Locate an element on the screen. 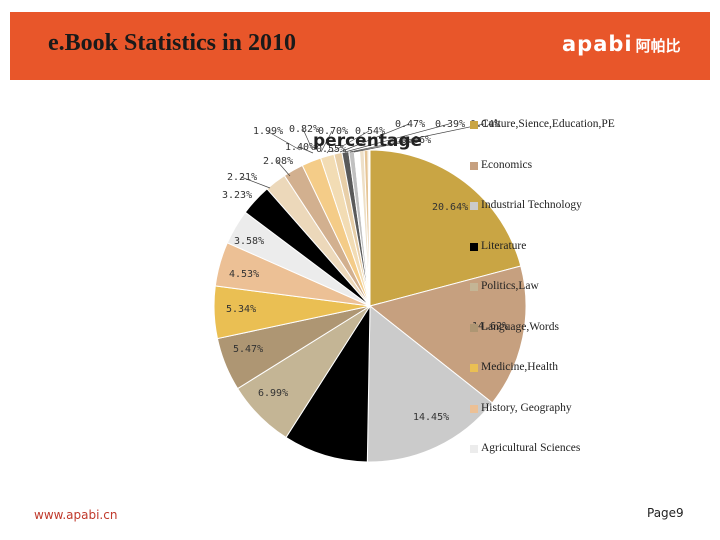  data-label: 2.21% is located at coordinates (242, 177).